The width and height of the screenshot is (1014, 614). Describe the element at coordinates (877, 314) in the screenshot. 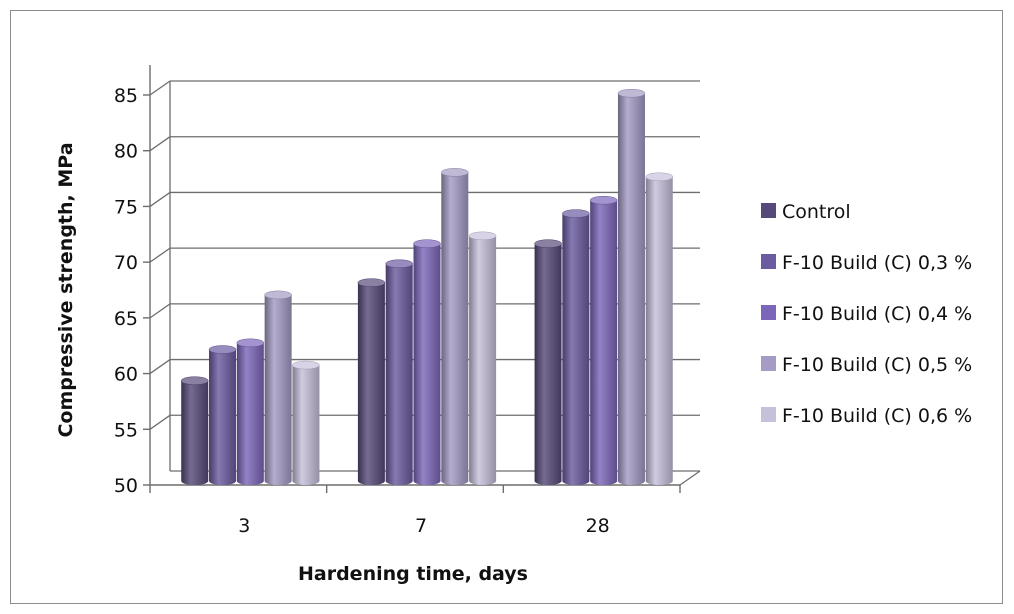

I see `legend-label: F-10 Build (C) 0,4 %` at that location.